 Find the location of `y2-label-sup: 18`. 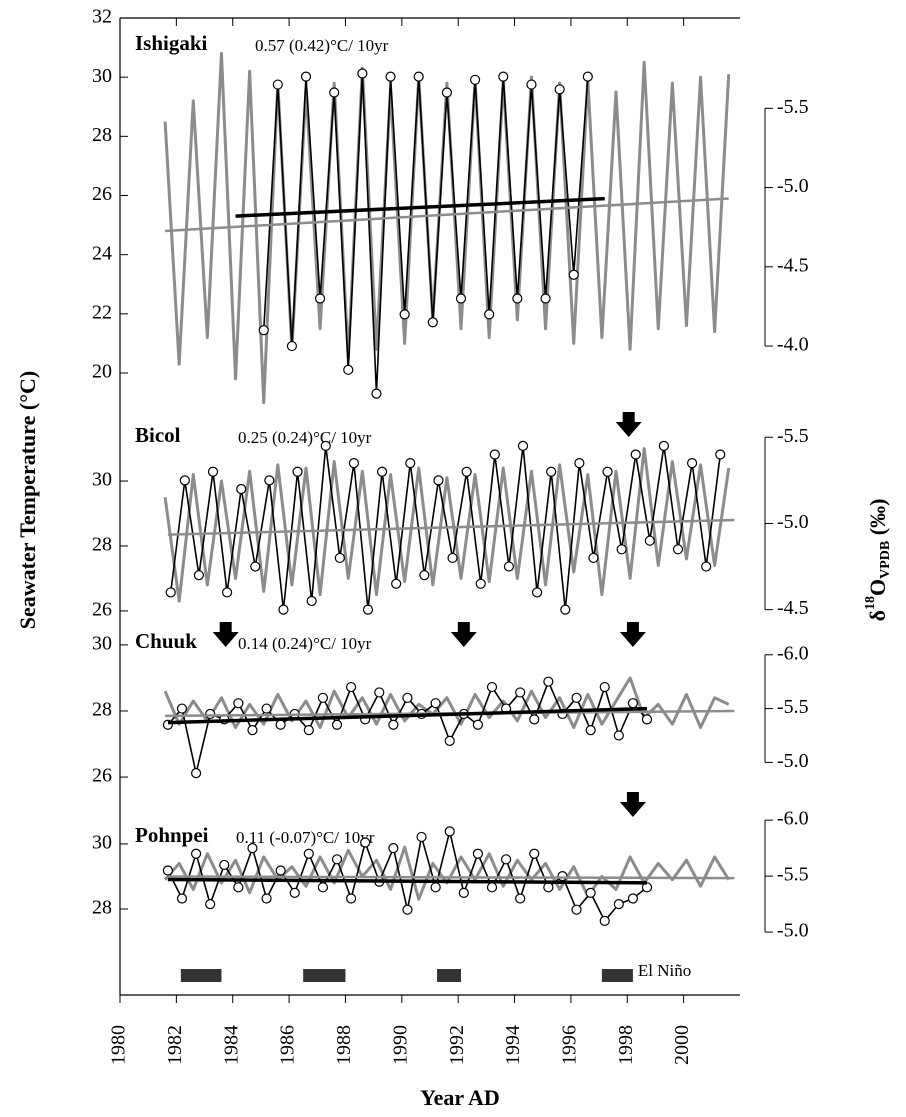

y2-label-sup: 18 is located at coordinates (870, 603).